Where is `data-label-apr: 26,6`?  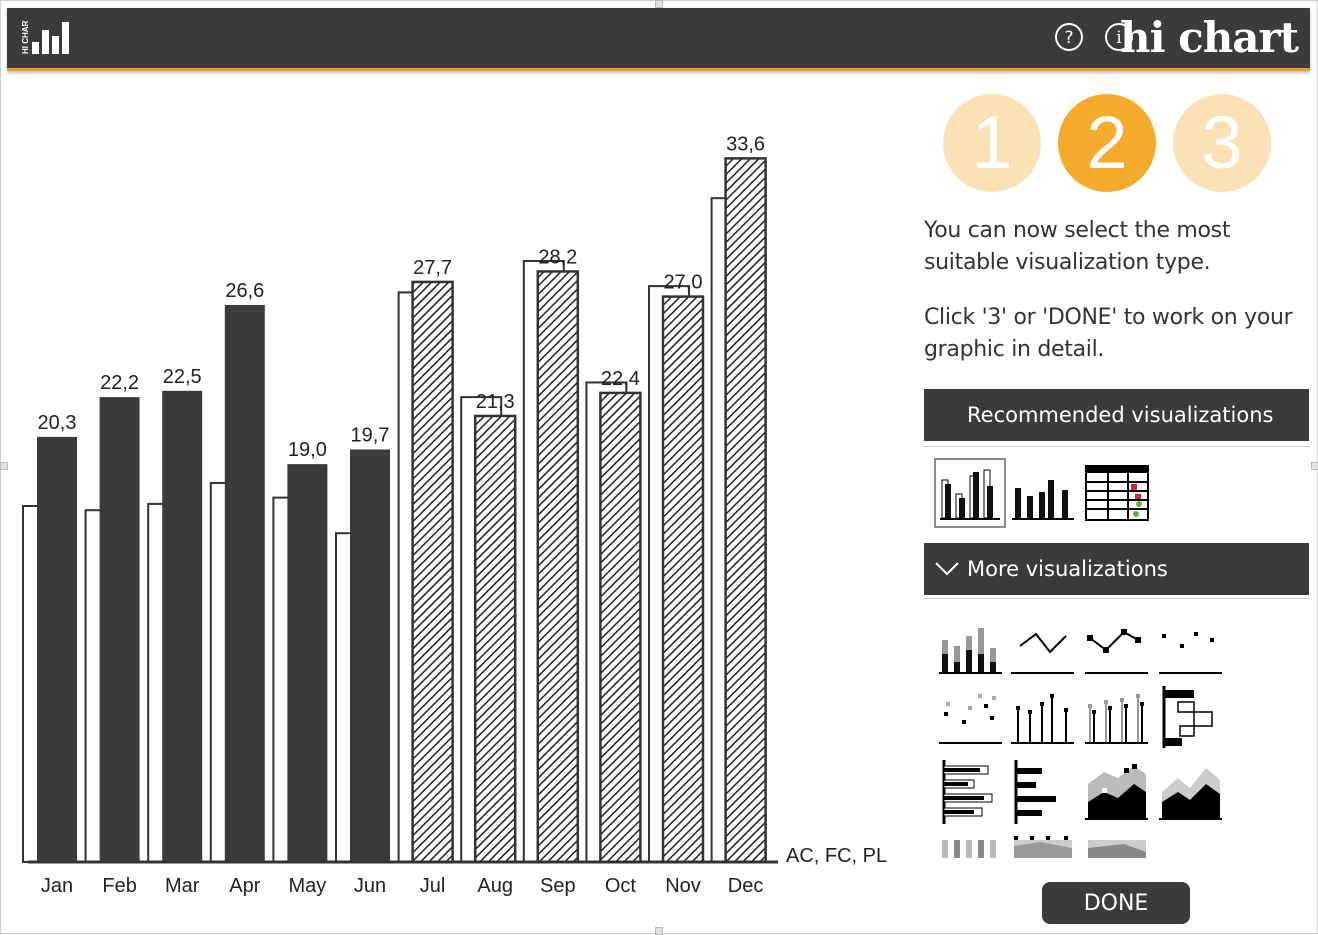
data-label-apr: 26,6 is located at coordinates (244, 291).